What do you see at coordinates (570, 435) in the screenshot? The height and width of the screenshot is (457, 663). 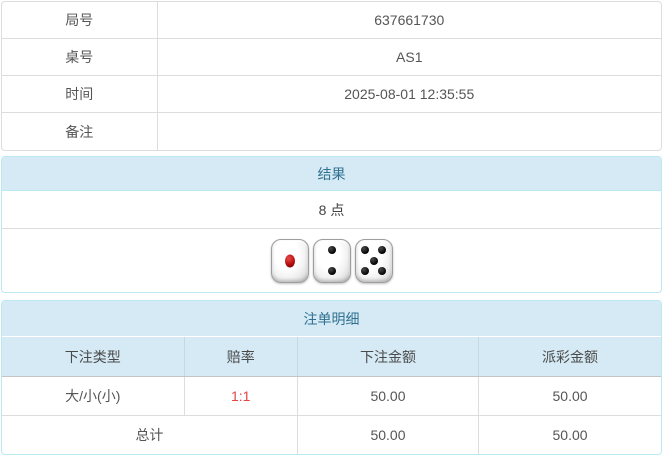 I see `total-payout-amount: 50.00` at bounding box center [570, 435].